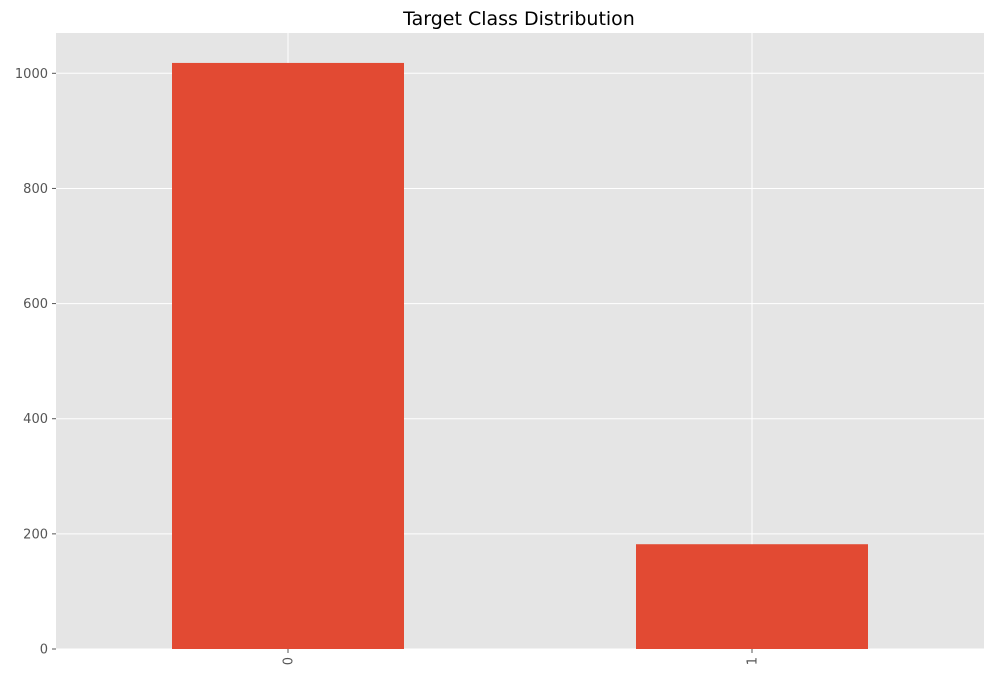 The height and width of the screenshot is (677, 994). Describe the element at coordinates (35, 189) in the screenshot. I see `y-tick-label: 800` at that location.